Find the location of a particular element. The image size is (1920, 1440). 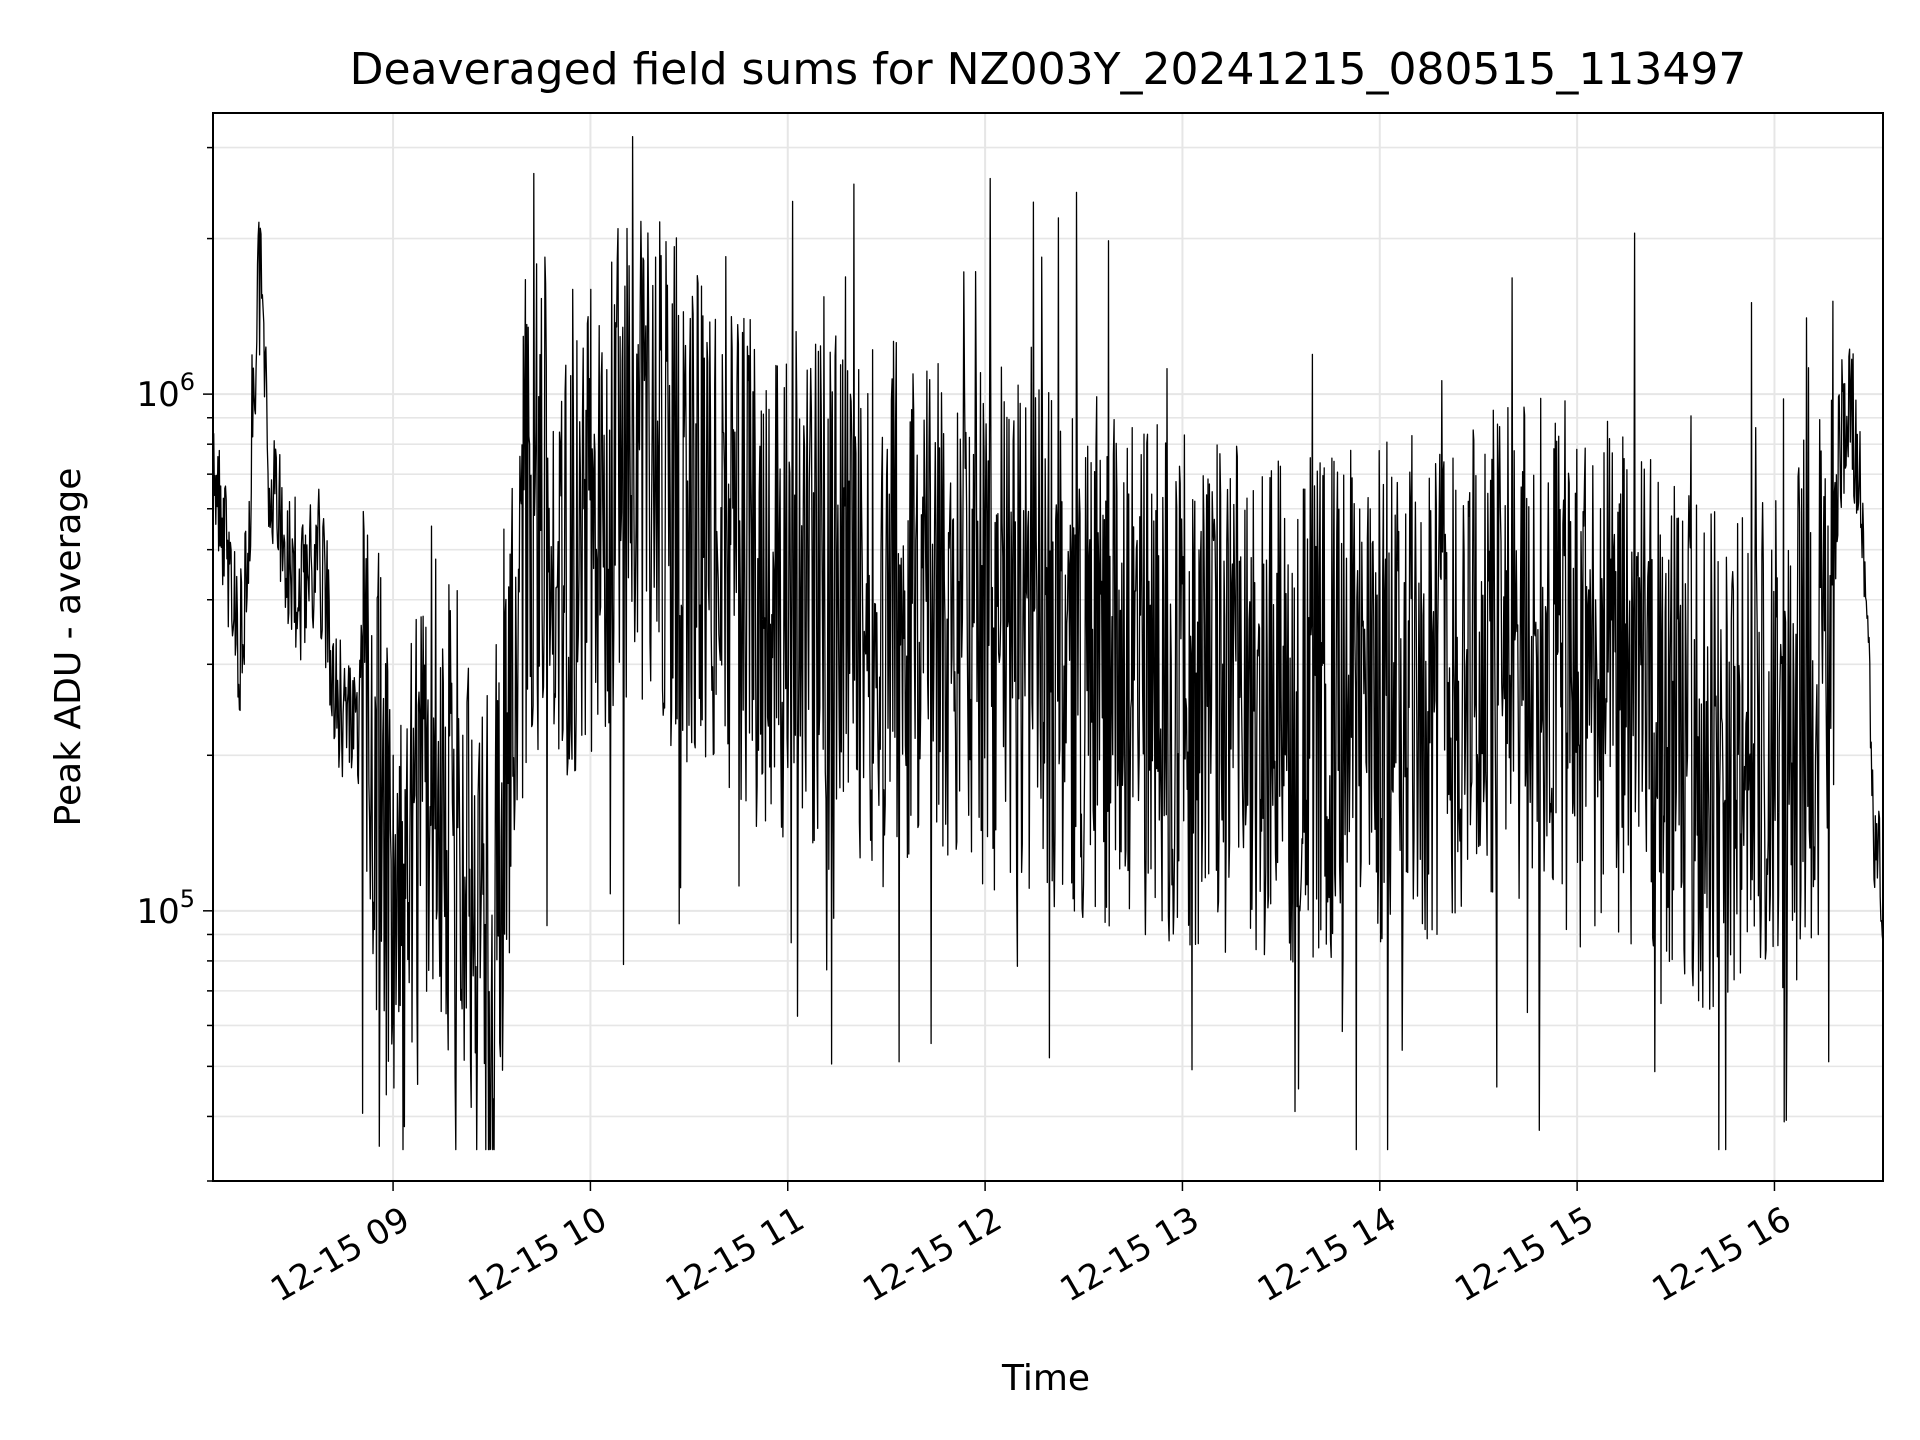

x-axis-label: Time is located at coordinates (1045, 1378).